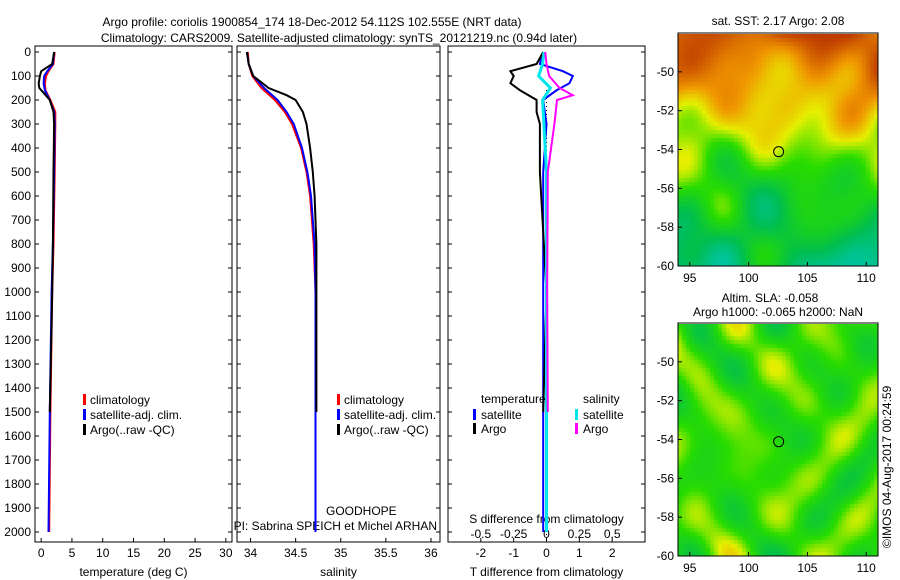 This screenshot has height=580, width=900. I want to click on y-tick-label: 200, so click(21, 100).